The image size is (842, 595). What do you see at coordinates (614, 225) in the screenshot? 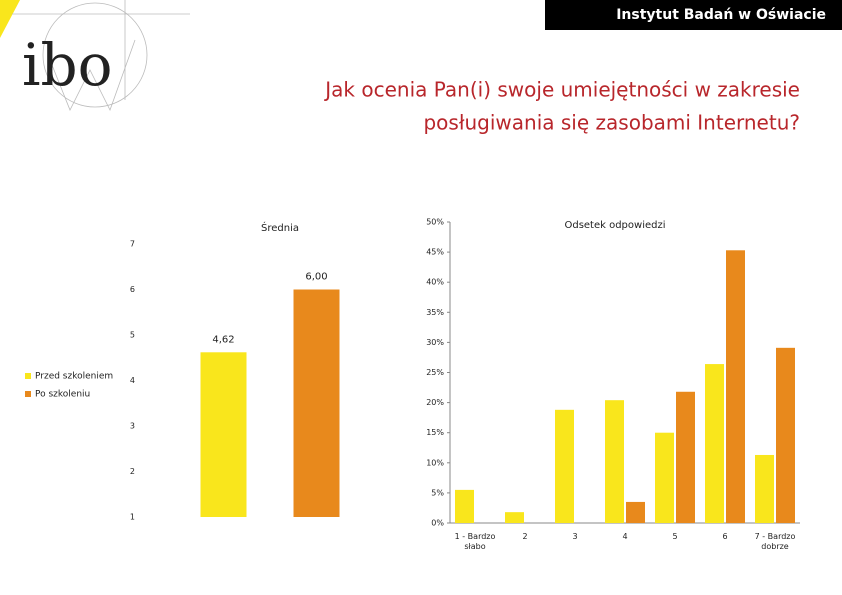
I see `chart-title: Odsetek odpowiedzi` at bounding box center [614, 225].